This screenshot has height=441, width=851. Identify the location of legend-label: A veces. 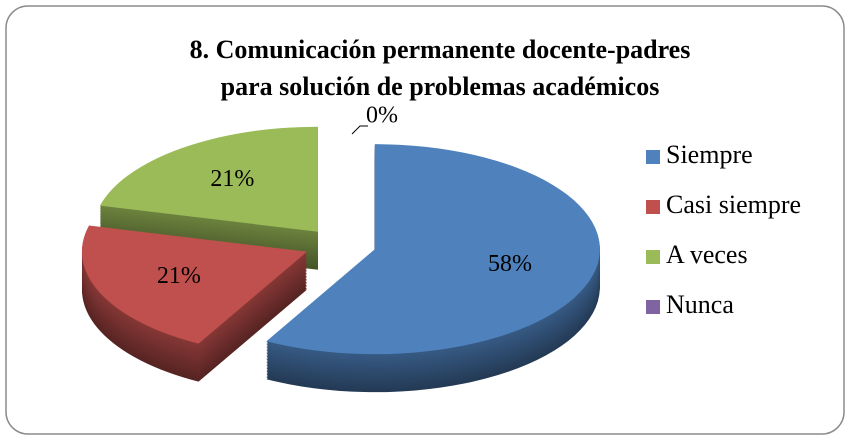
(707, 254).